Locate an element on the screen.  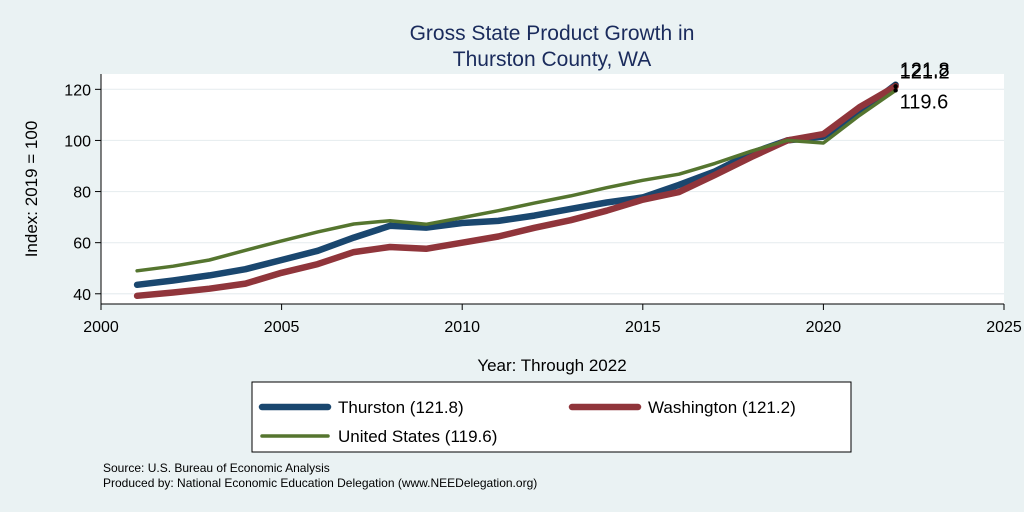
y-tick-label: 60 is located at coordinates (82, 244).